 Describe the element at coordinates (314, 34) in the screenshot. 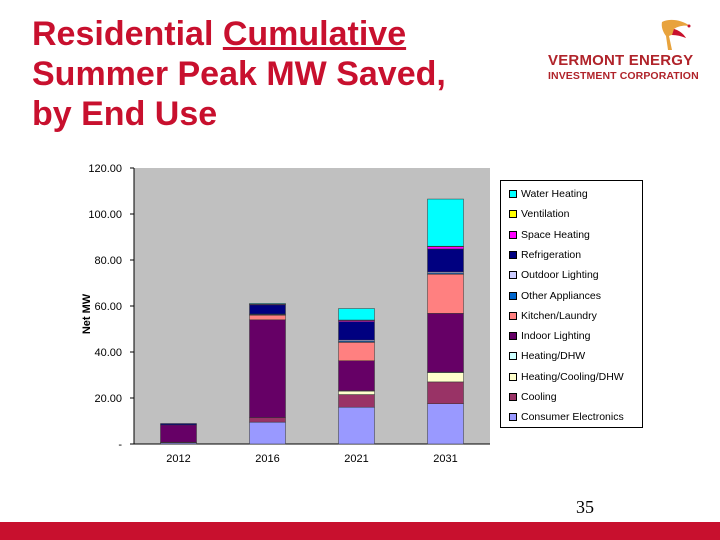

I see `title-underlined-word: Cumulative` at that location.